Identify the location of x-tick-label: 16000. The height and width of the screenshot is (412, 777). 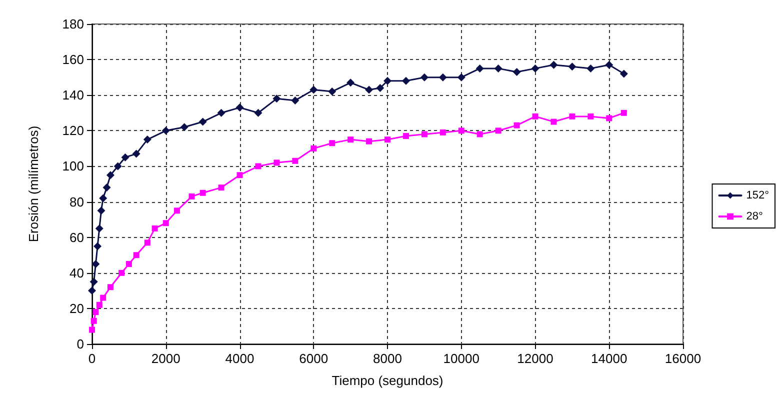
(683, 358).